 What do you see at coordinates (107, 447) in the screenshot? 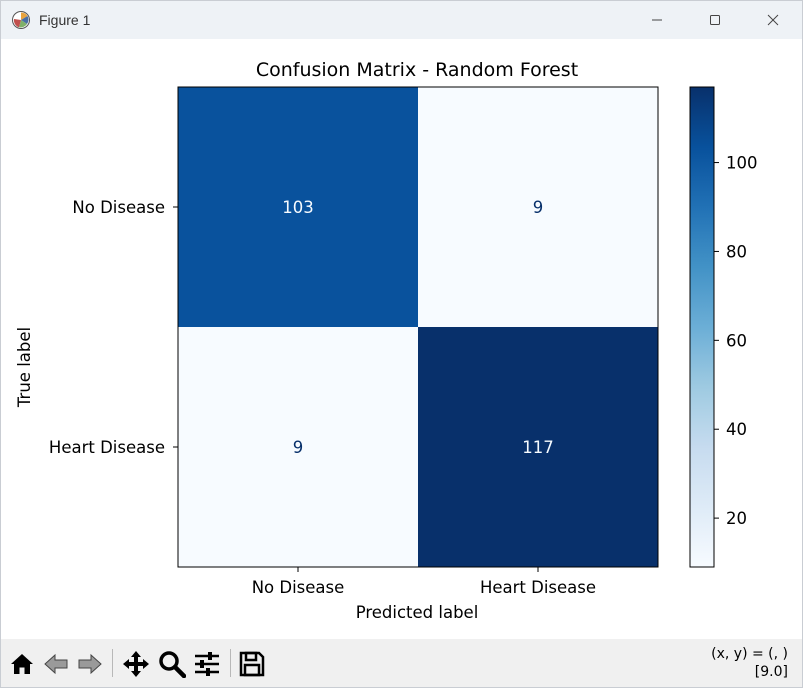
I see `y-tick-label: Heart Disease` at bounding box center [107, 447].